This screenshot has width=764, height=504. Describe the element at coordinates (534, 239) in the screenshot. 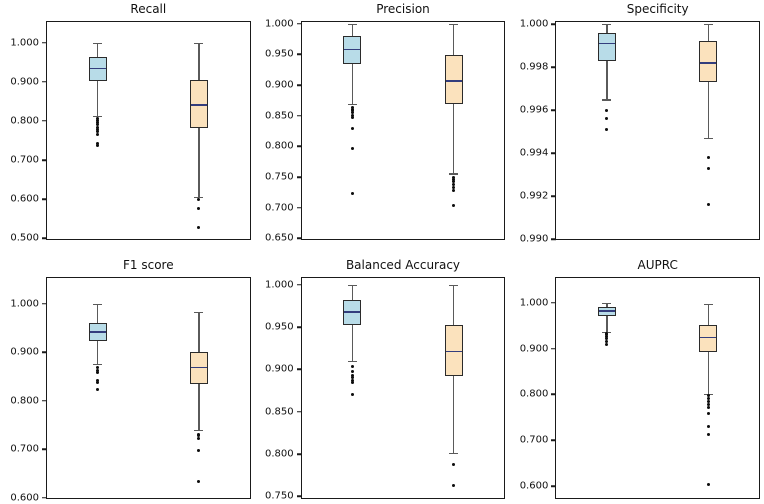

I see `y-axis-tick-label: 0.990` at that location.